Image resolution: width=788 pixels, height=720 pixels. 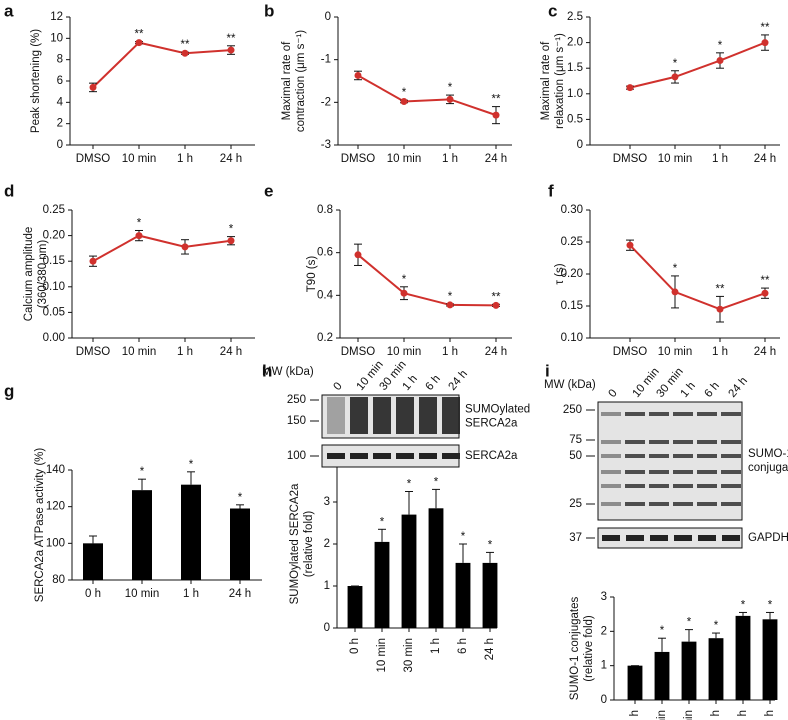 What do you see at coordinates (326, 102) in the screenshot?
I see `y-tick-label: -2` at bounding box center [326, 102].